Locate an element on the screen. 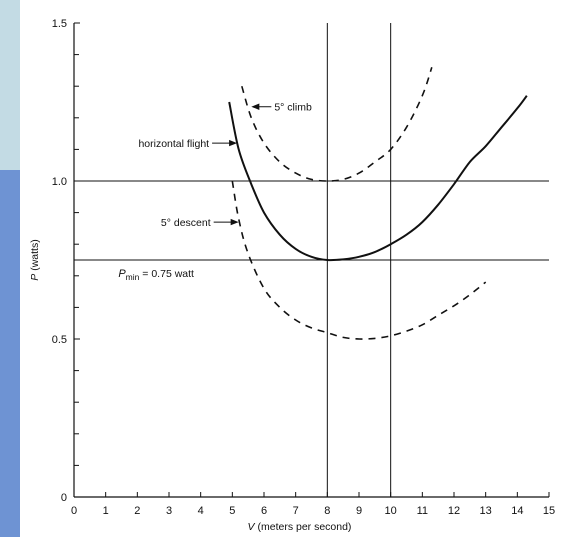 This screenshot has height=537, width=571. y-tick-label-1: 1.0 is located at coordinates (59, 182).